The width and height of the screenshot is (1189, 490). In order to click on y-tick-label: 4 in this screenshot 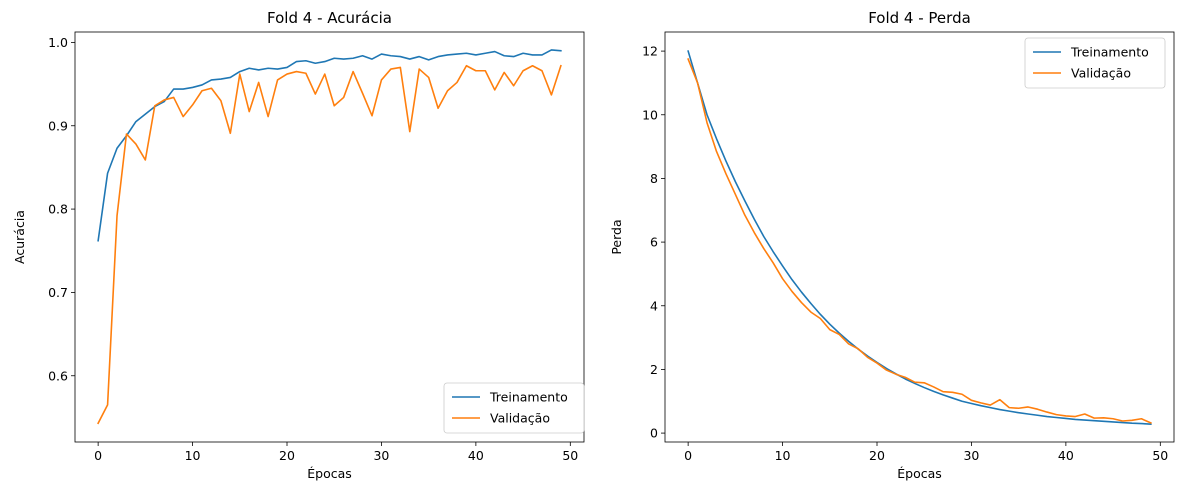, I will do `click(654, 305)`.